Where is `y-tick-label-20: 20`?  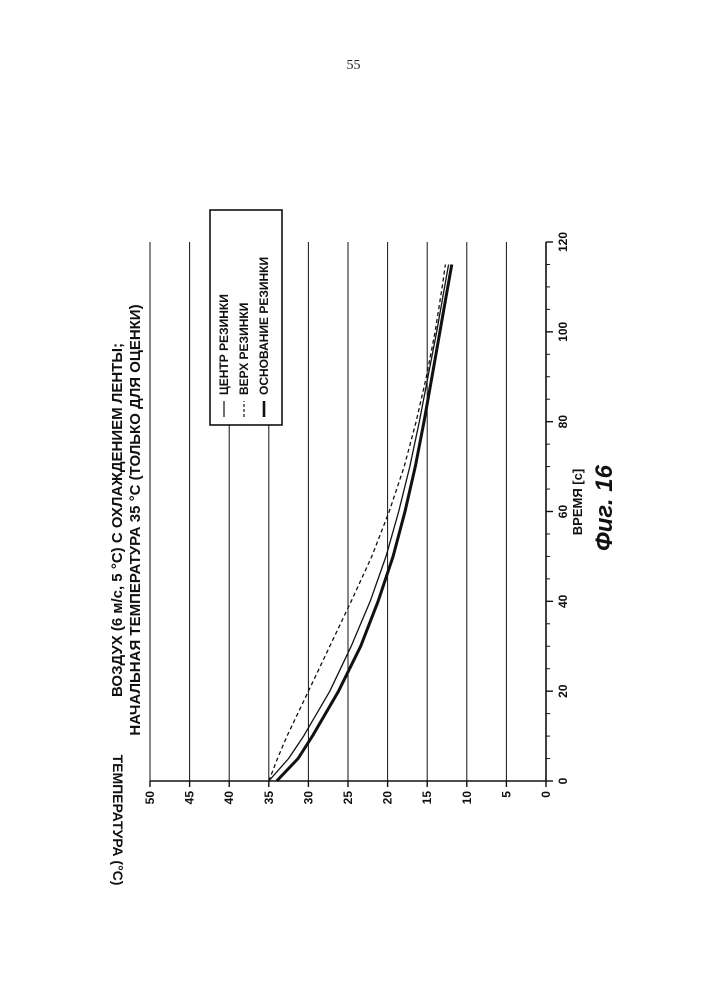
y-tick-label-20: 20 is located at coordinates (388, 798).